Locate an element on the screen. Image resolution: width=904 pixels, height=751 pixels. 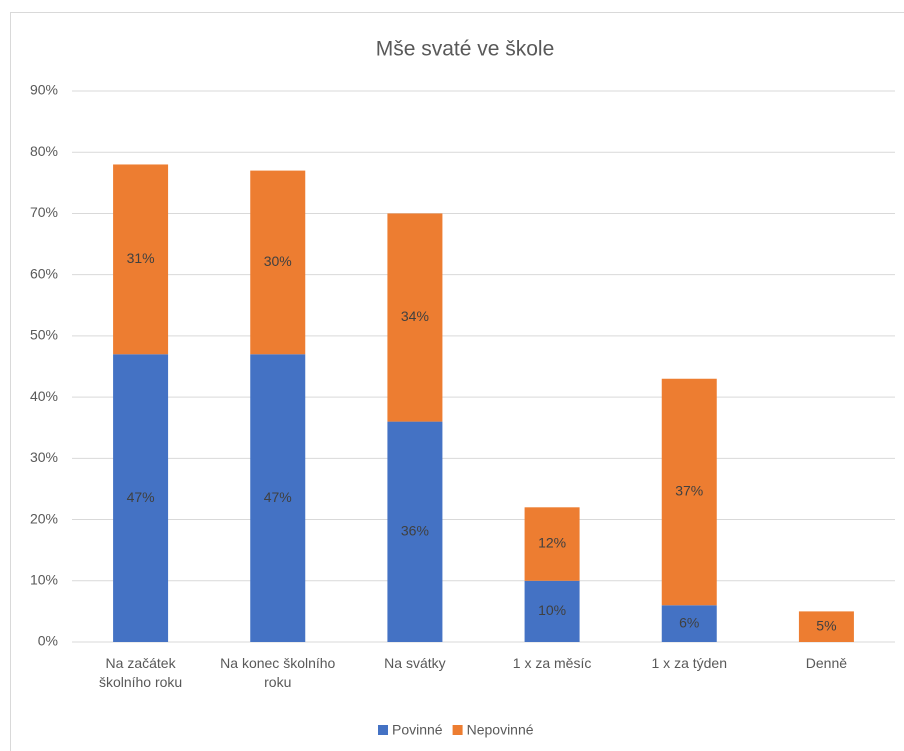
data-label: 34% is located at coordinates (415, 316).